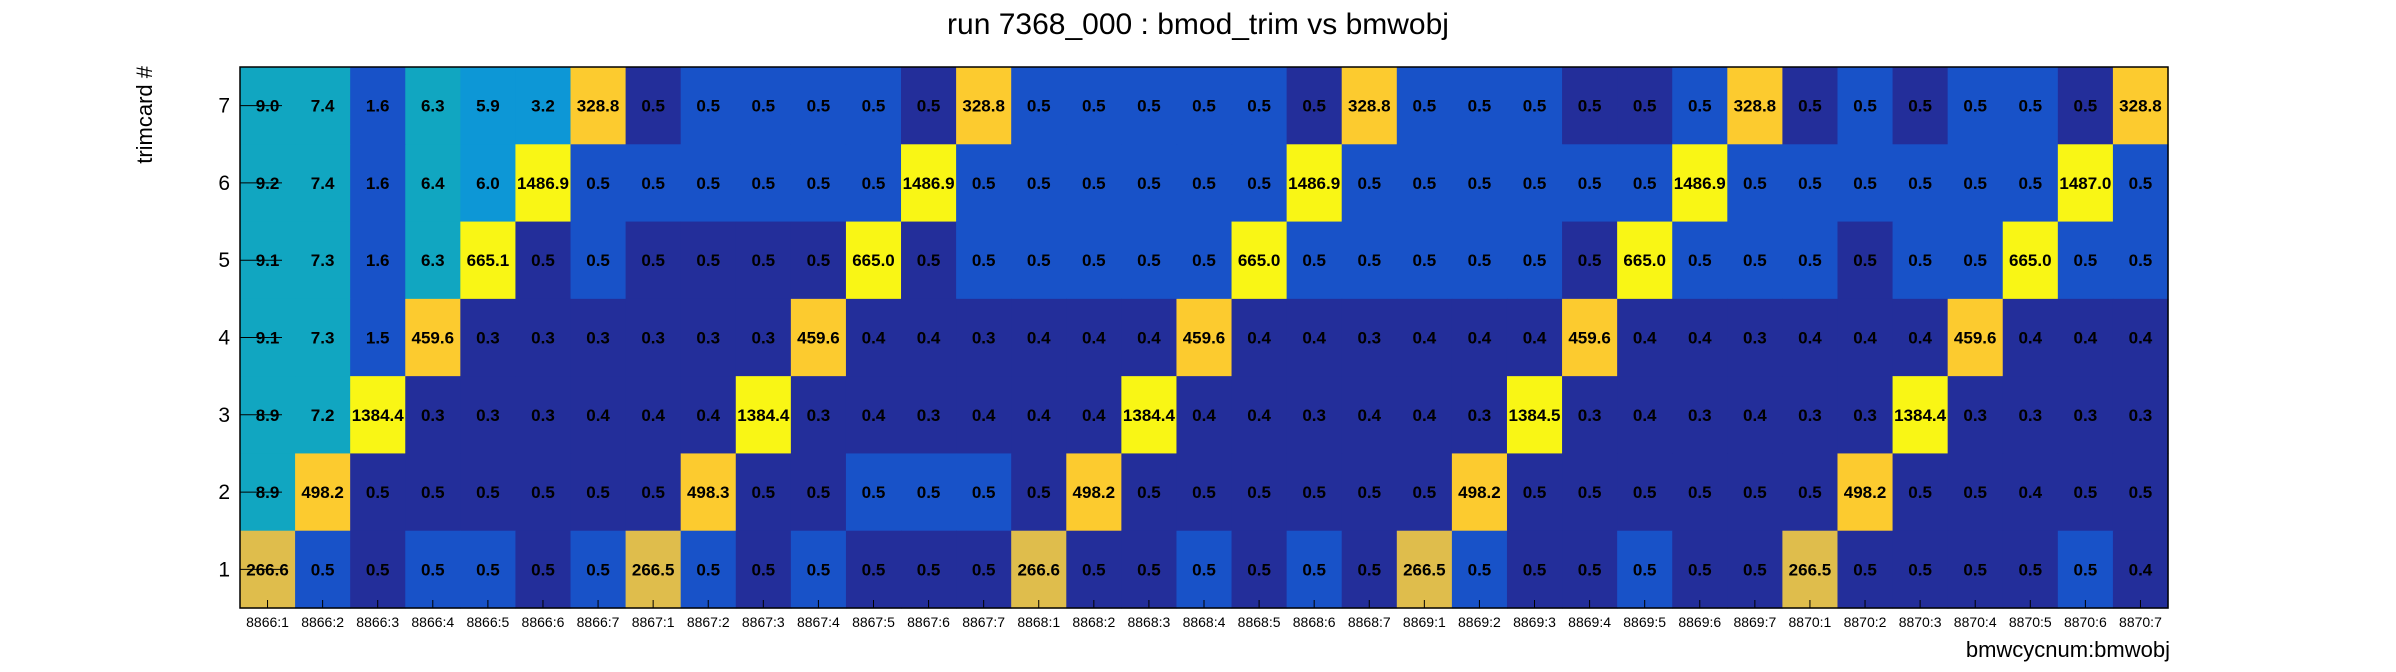 This screenshot has height=672, width=2396. Describe the element at coordinates (323, 106) in the screenshot. I see `cell-value-label: 7.4` at that location.